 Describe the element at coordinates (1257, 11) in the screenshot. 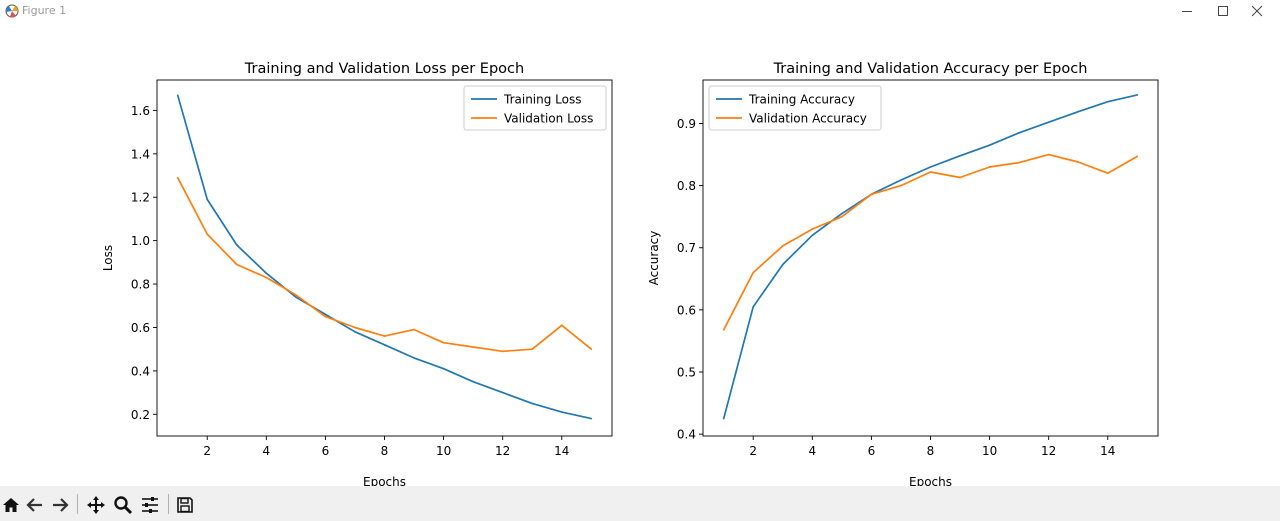

I see `close-button` at that location.